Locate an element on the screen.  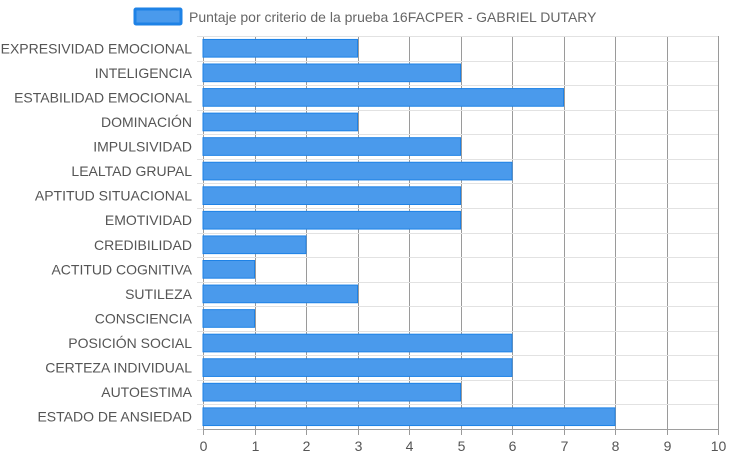
x-tick-label: 3 is located at coordinates (359, 446).